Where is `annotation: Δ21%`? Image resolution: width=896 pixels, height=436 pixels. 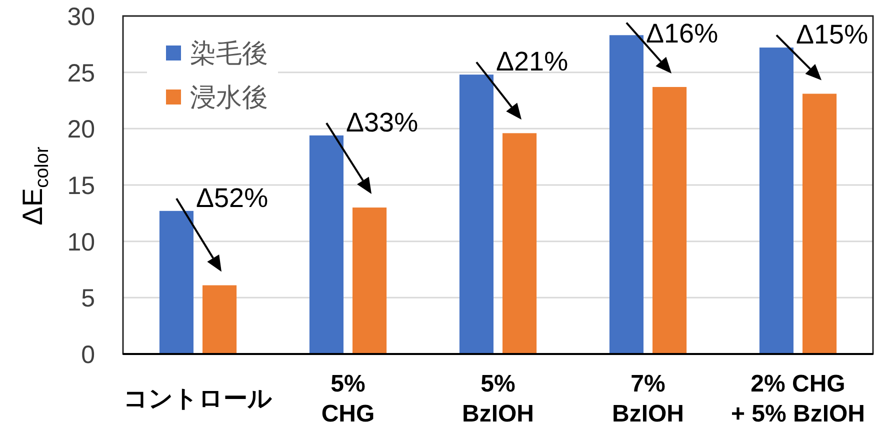
annotation: Δ21% is located at coordinates (532, 61).